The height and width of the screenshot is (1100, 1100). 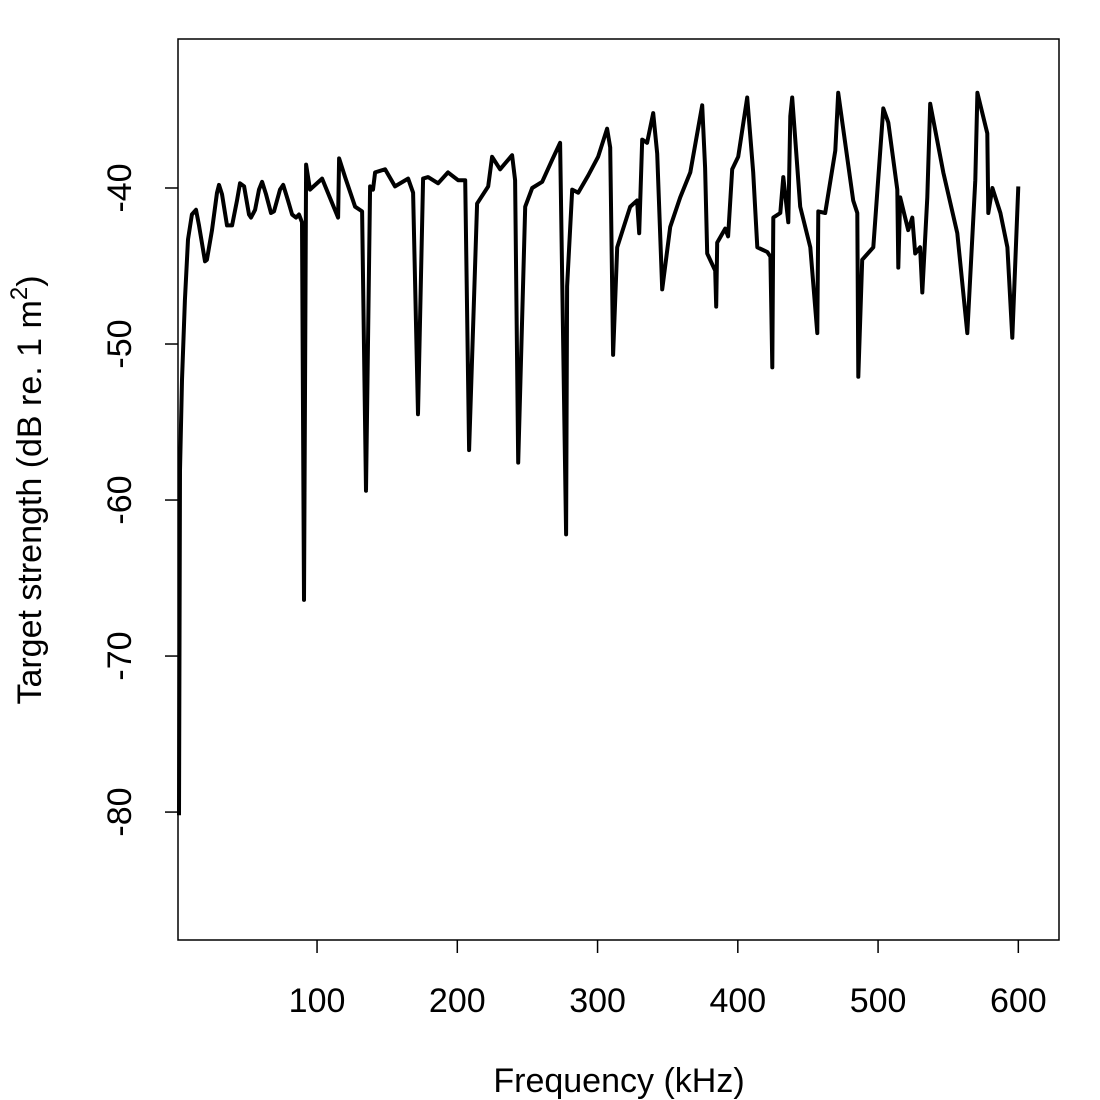 I want to click on y-axis-title-superscript: 2, so click(x=19, y=293).